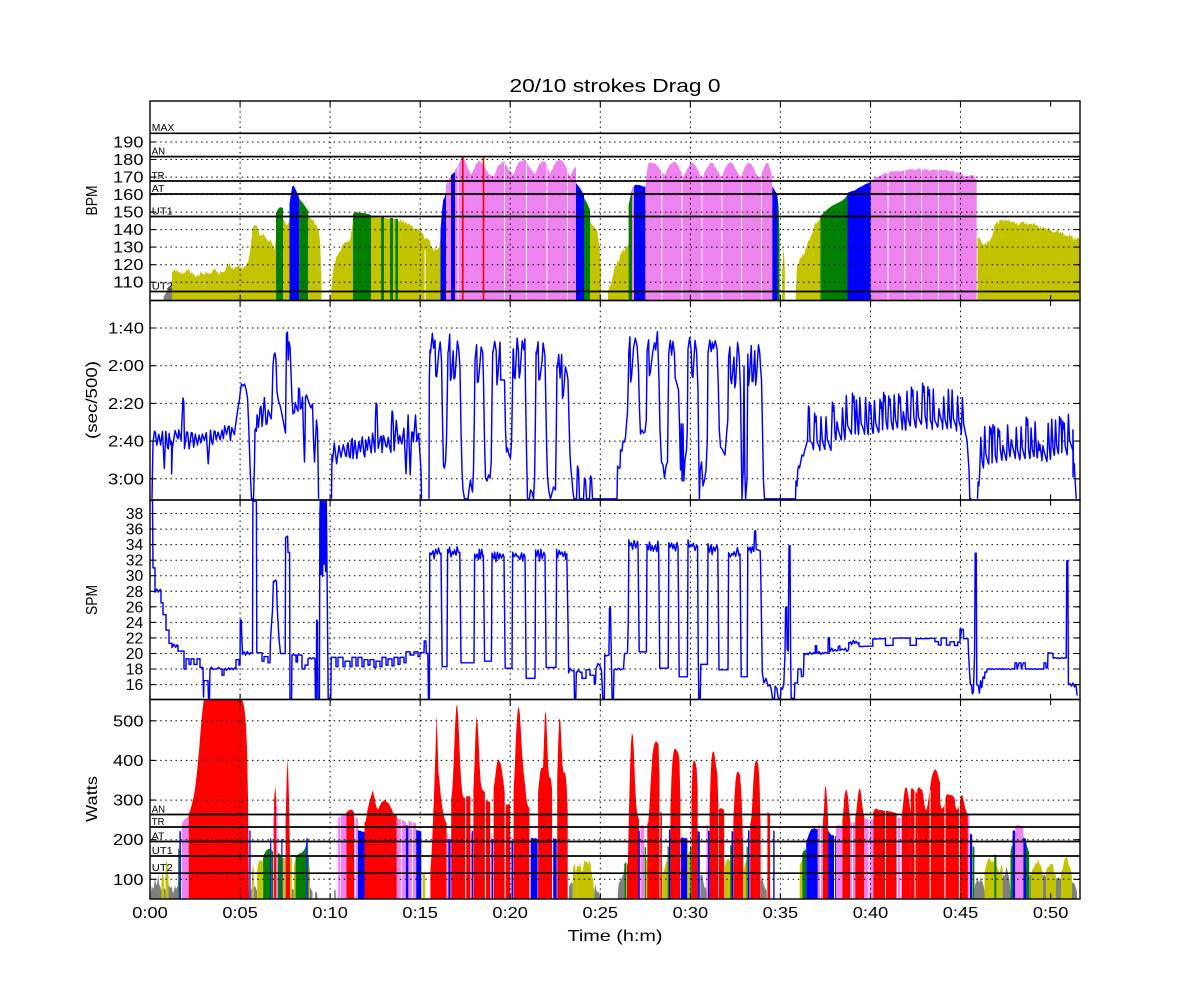 Image resolution: width=1200 pixels, height=1005 pixels. I want to click on svg-text: (sec/500), so click(92, 400).